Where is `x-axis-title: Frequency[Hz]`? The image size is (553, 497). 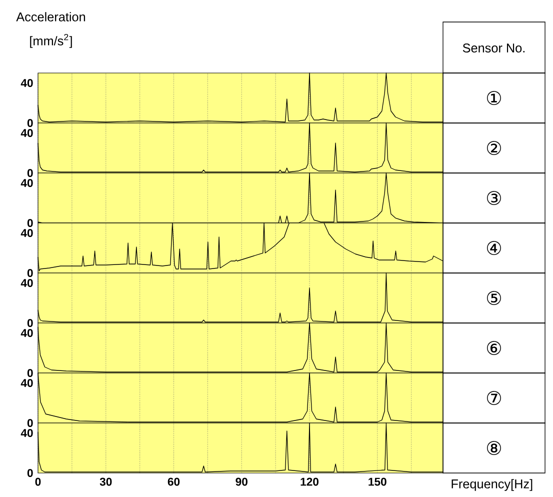
x-axis-title: Frequency[Hz] is located at coordinates (492, 485).